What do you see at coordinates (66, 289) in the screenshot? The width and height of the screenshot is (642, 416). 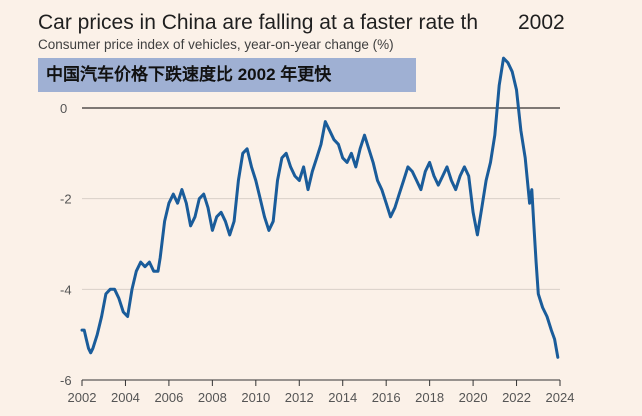 I see `y-tick-label: -4` at bounding box center [66, 289].